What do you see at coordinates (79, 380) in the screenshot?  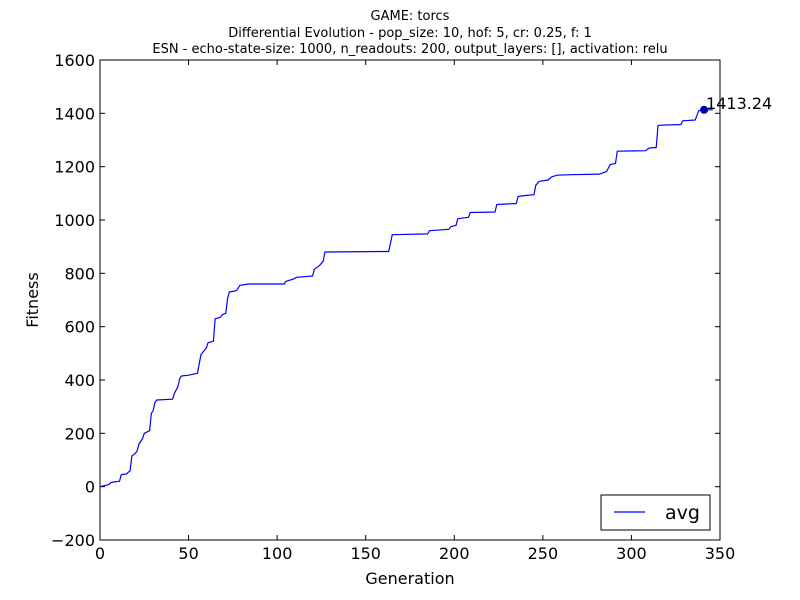 I see `y-tick-label: 400` at bounding box center [79, 380].